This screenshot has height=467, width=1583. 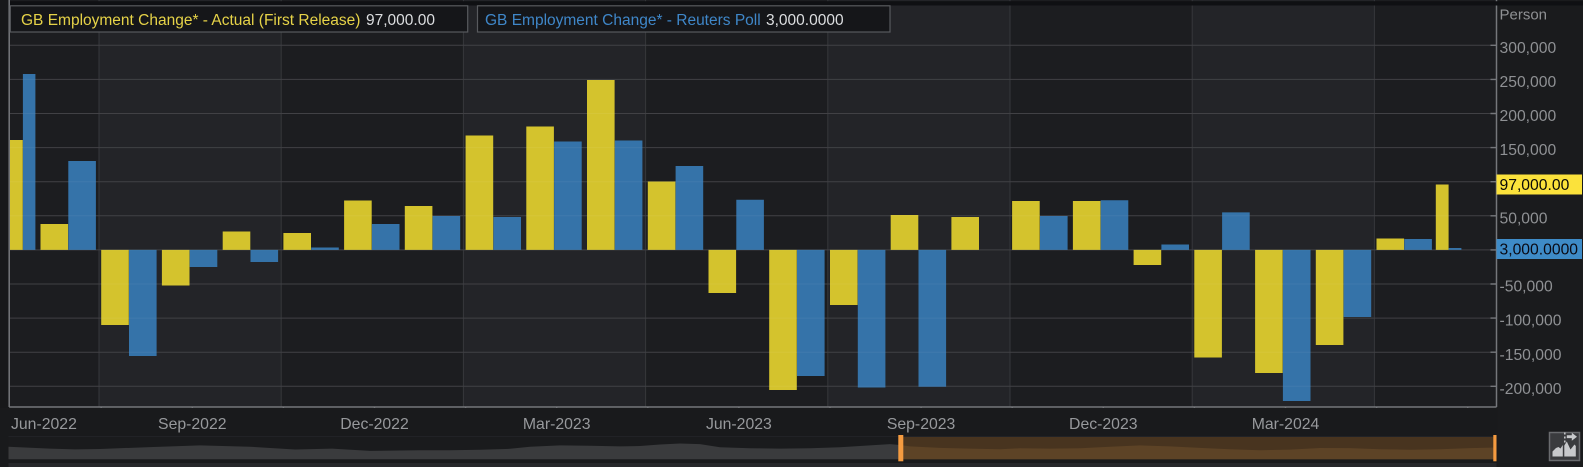 What do you see at coordinates (1531, 355) in the screenshot?
I see `svg-text: -150,000` at bounding box center [1531, 355].